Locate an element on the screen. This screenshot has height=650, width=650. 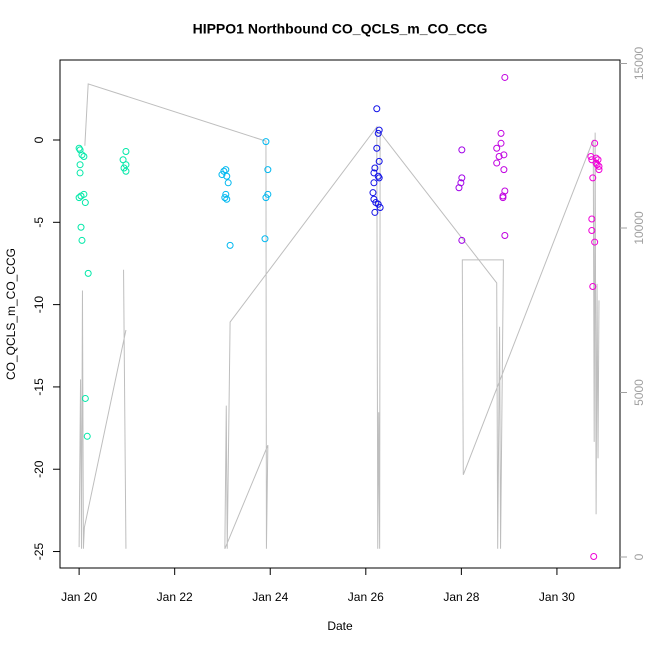
y2-tick-label: 10000 is located at coordinates (639, 228).